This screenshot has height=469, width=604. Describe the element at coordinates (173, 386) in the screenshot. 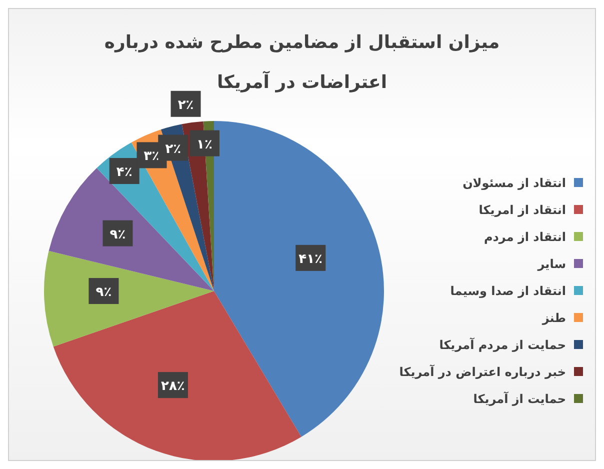

I see `data-label: ۲۸٪` at that location.